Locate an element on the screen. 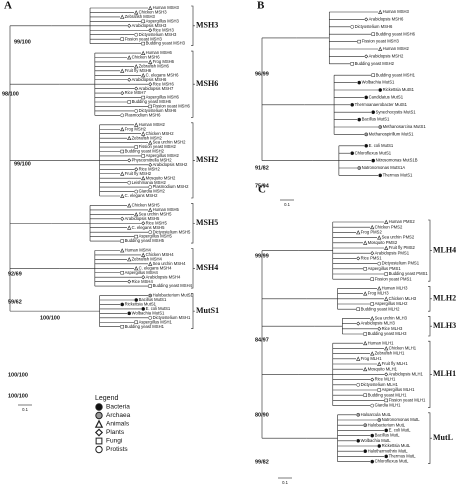 The width and height of the screenshot is (474, 485). leaf-label: Frog MSH2 is located at coordinates (136, 128).